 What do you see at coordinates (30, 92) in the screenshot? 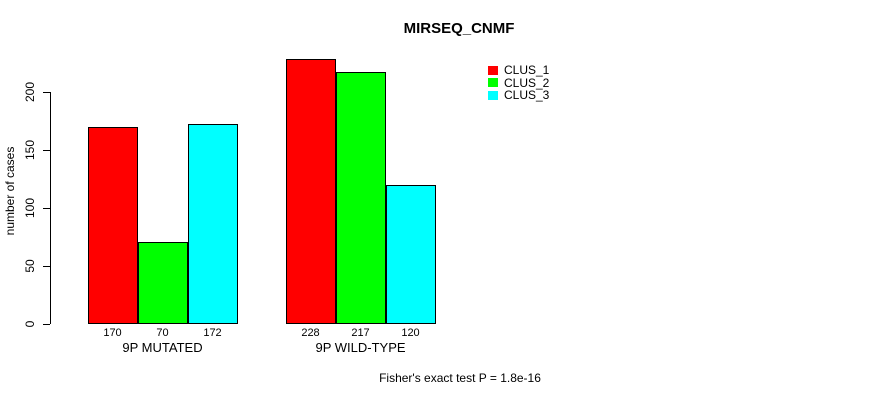
I see `y-axis-tick-label: 200` at bounding box center [30, 92].